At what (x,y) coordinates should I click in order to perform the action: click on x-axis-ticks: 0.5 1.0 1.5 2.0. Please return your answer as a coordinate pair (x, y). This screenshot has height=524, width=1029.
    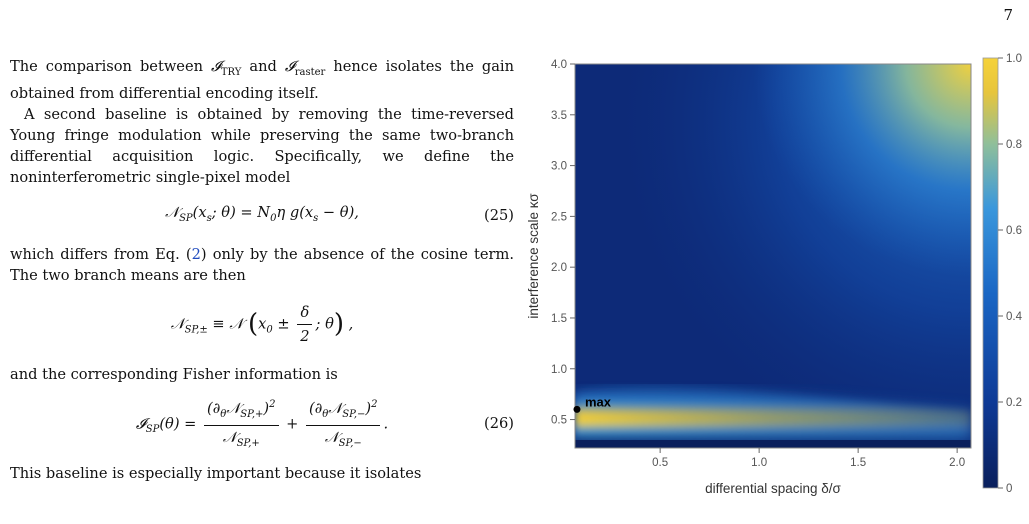
    Looking at the image, I should click on (808, 458).